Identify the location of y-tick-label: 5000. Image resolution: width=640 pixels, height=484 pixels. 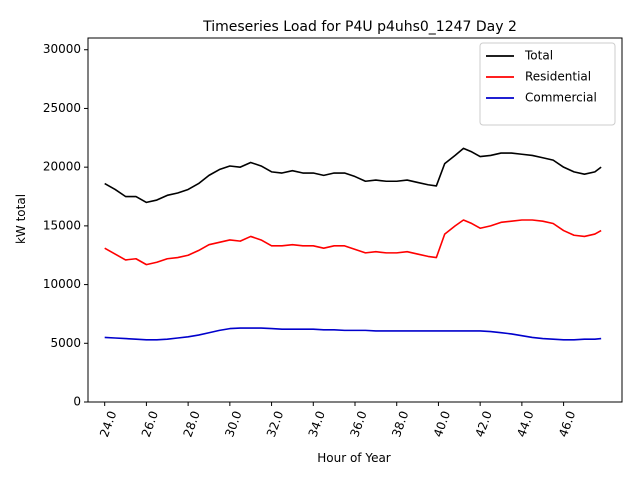
(65, 343).